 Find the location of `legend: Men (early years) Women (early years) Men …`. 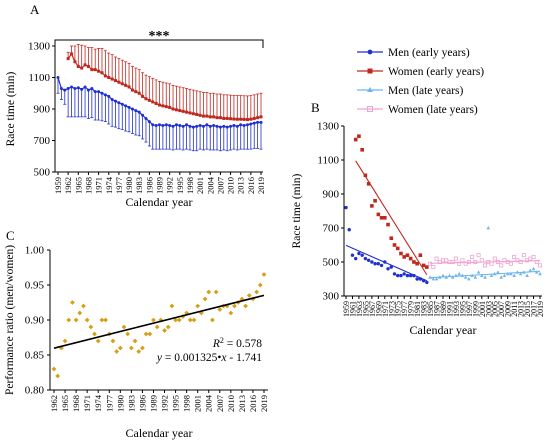

legend: Men (early years) Women (early years) Men … is located at coordinates (420, 81).